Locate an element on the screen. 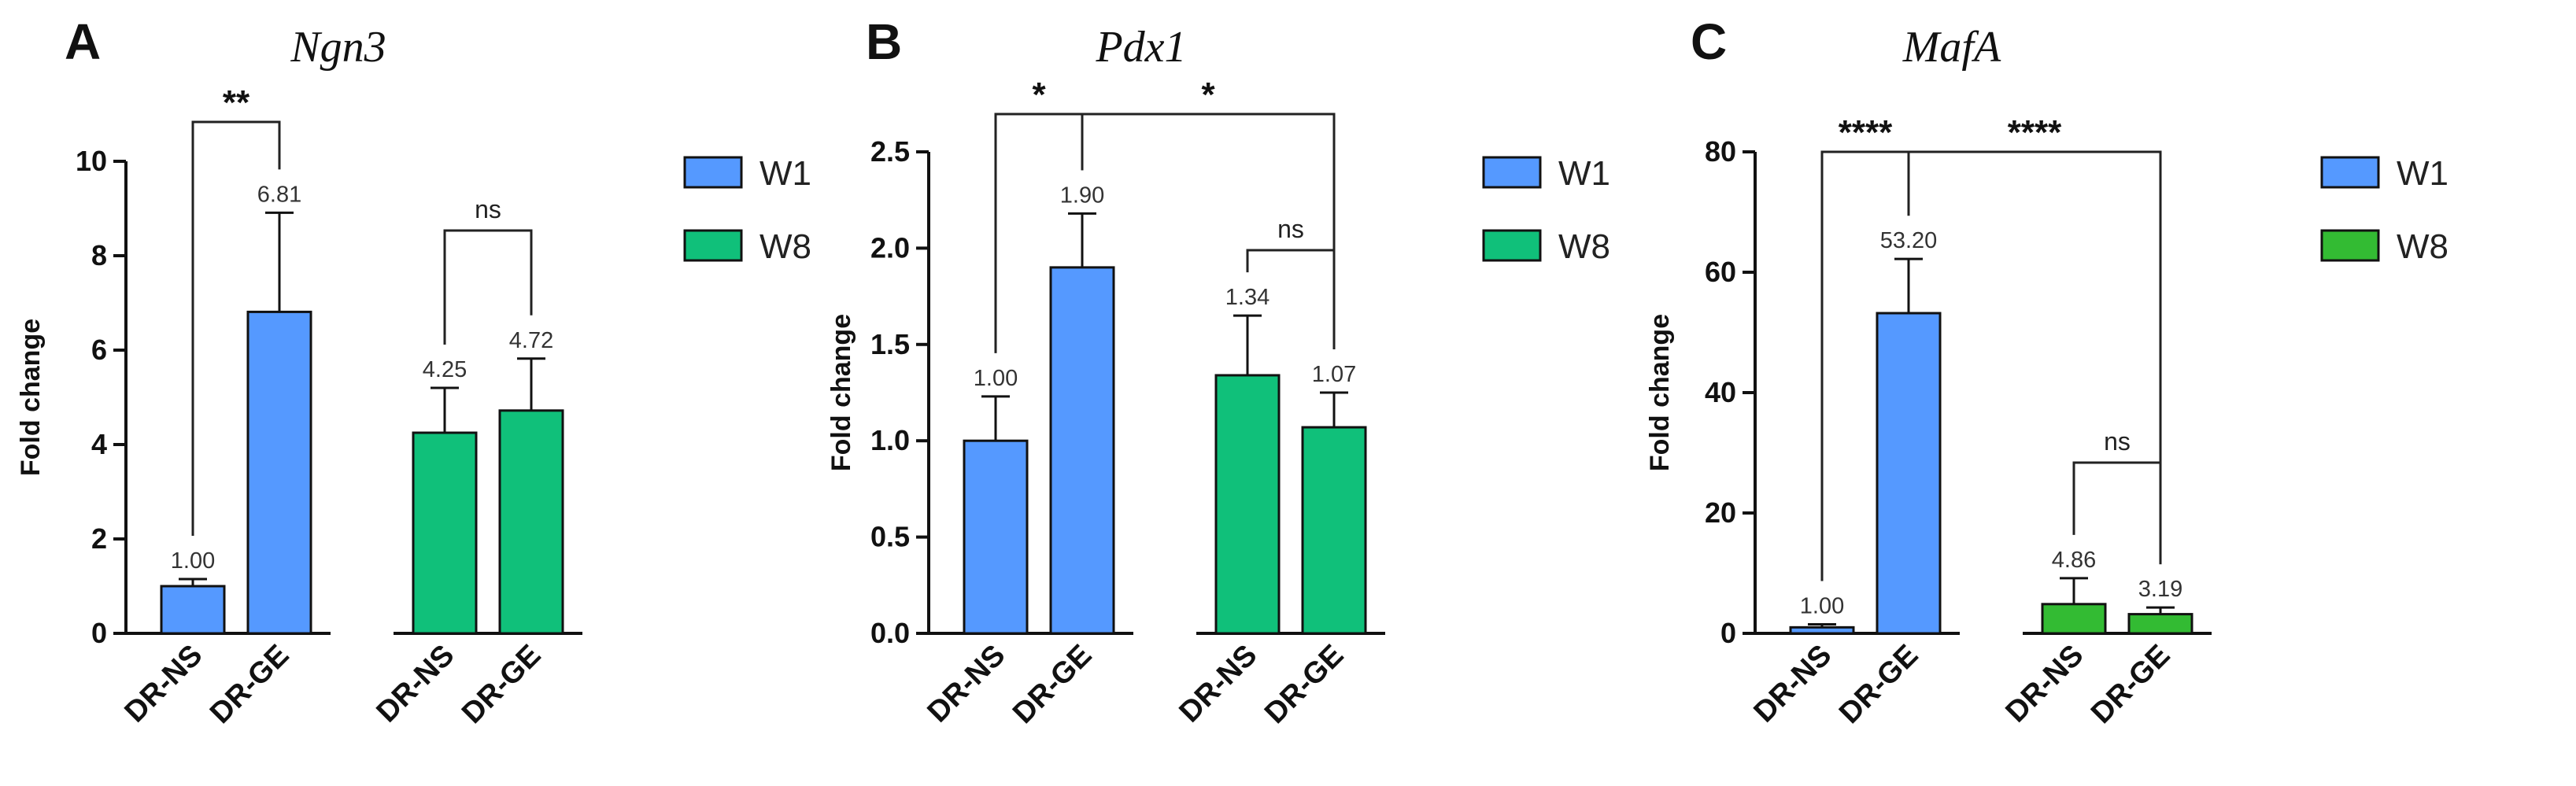 The height and width of the screenshot is (786, 2576). panel-a-y-tick-label: 4 is located at coordinates (99, 444).